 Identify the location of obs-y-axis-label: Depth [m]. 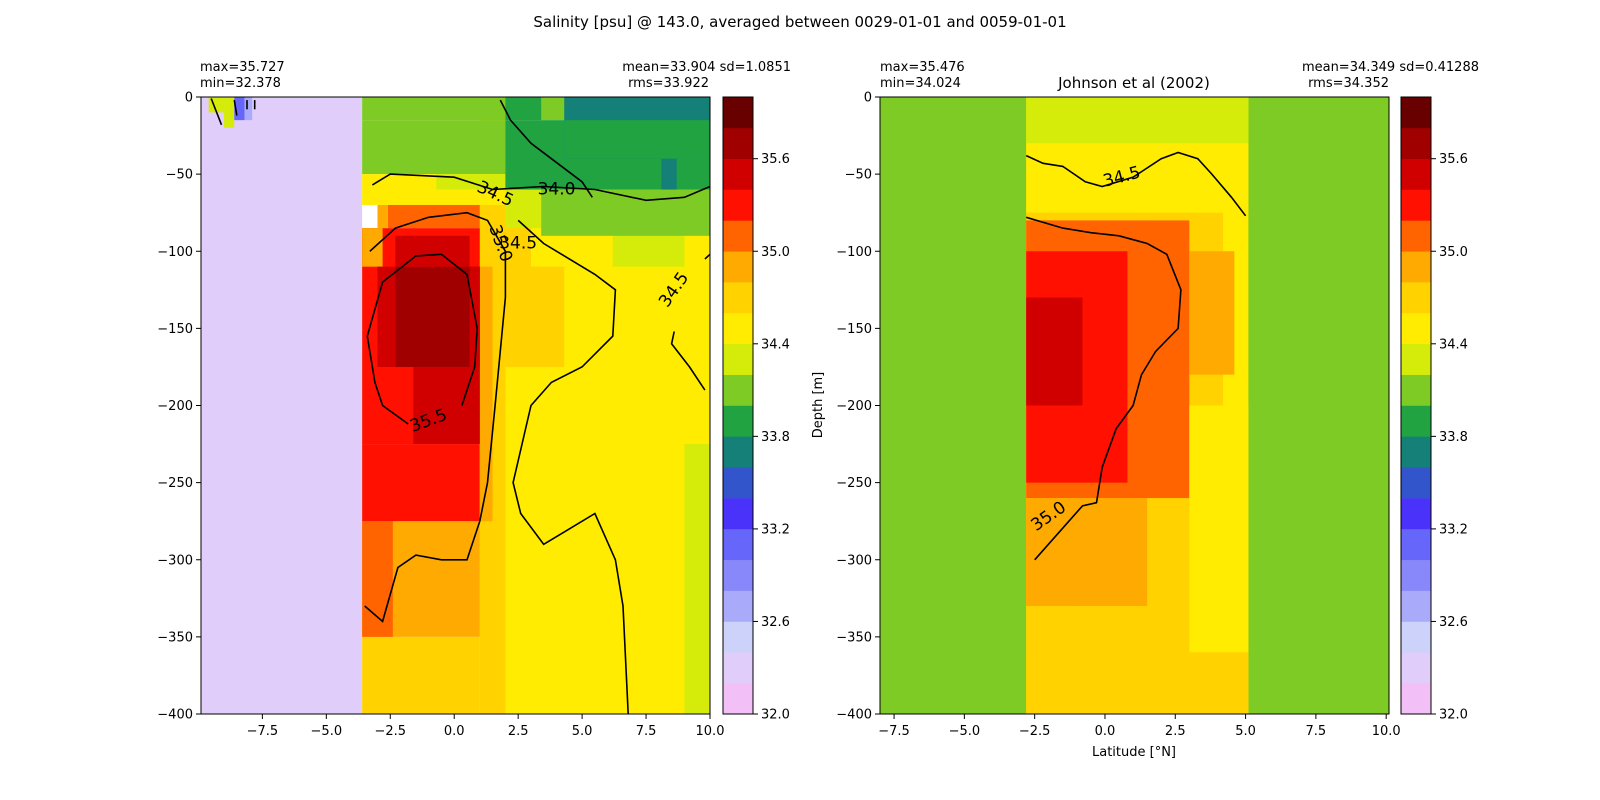
(818, 405).